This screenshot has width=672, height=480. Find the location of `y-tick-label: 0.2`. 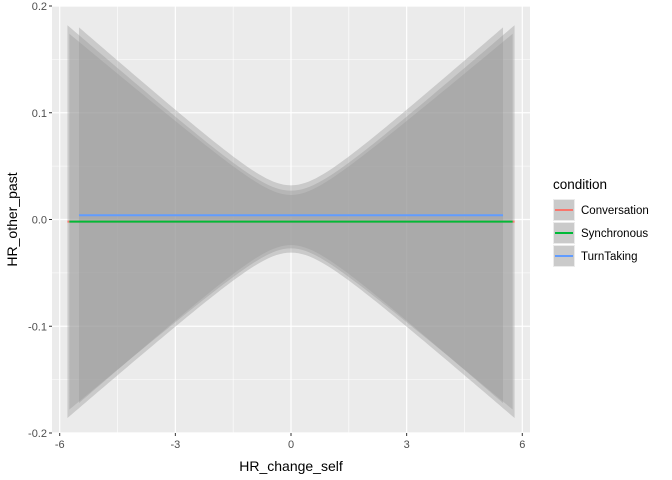

y-tick-label: 0.2 is located at coordinates (39, 7).